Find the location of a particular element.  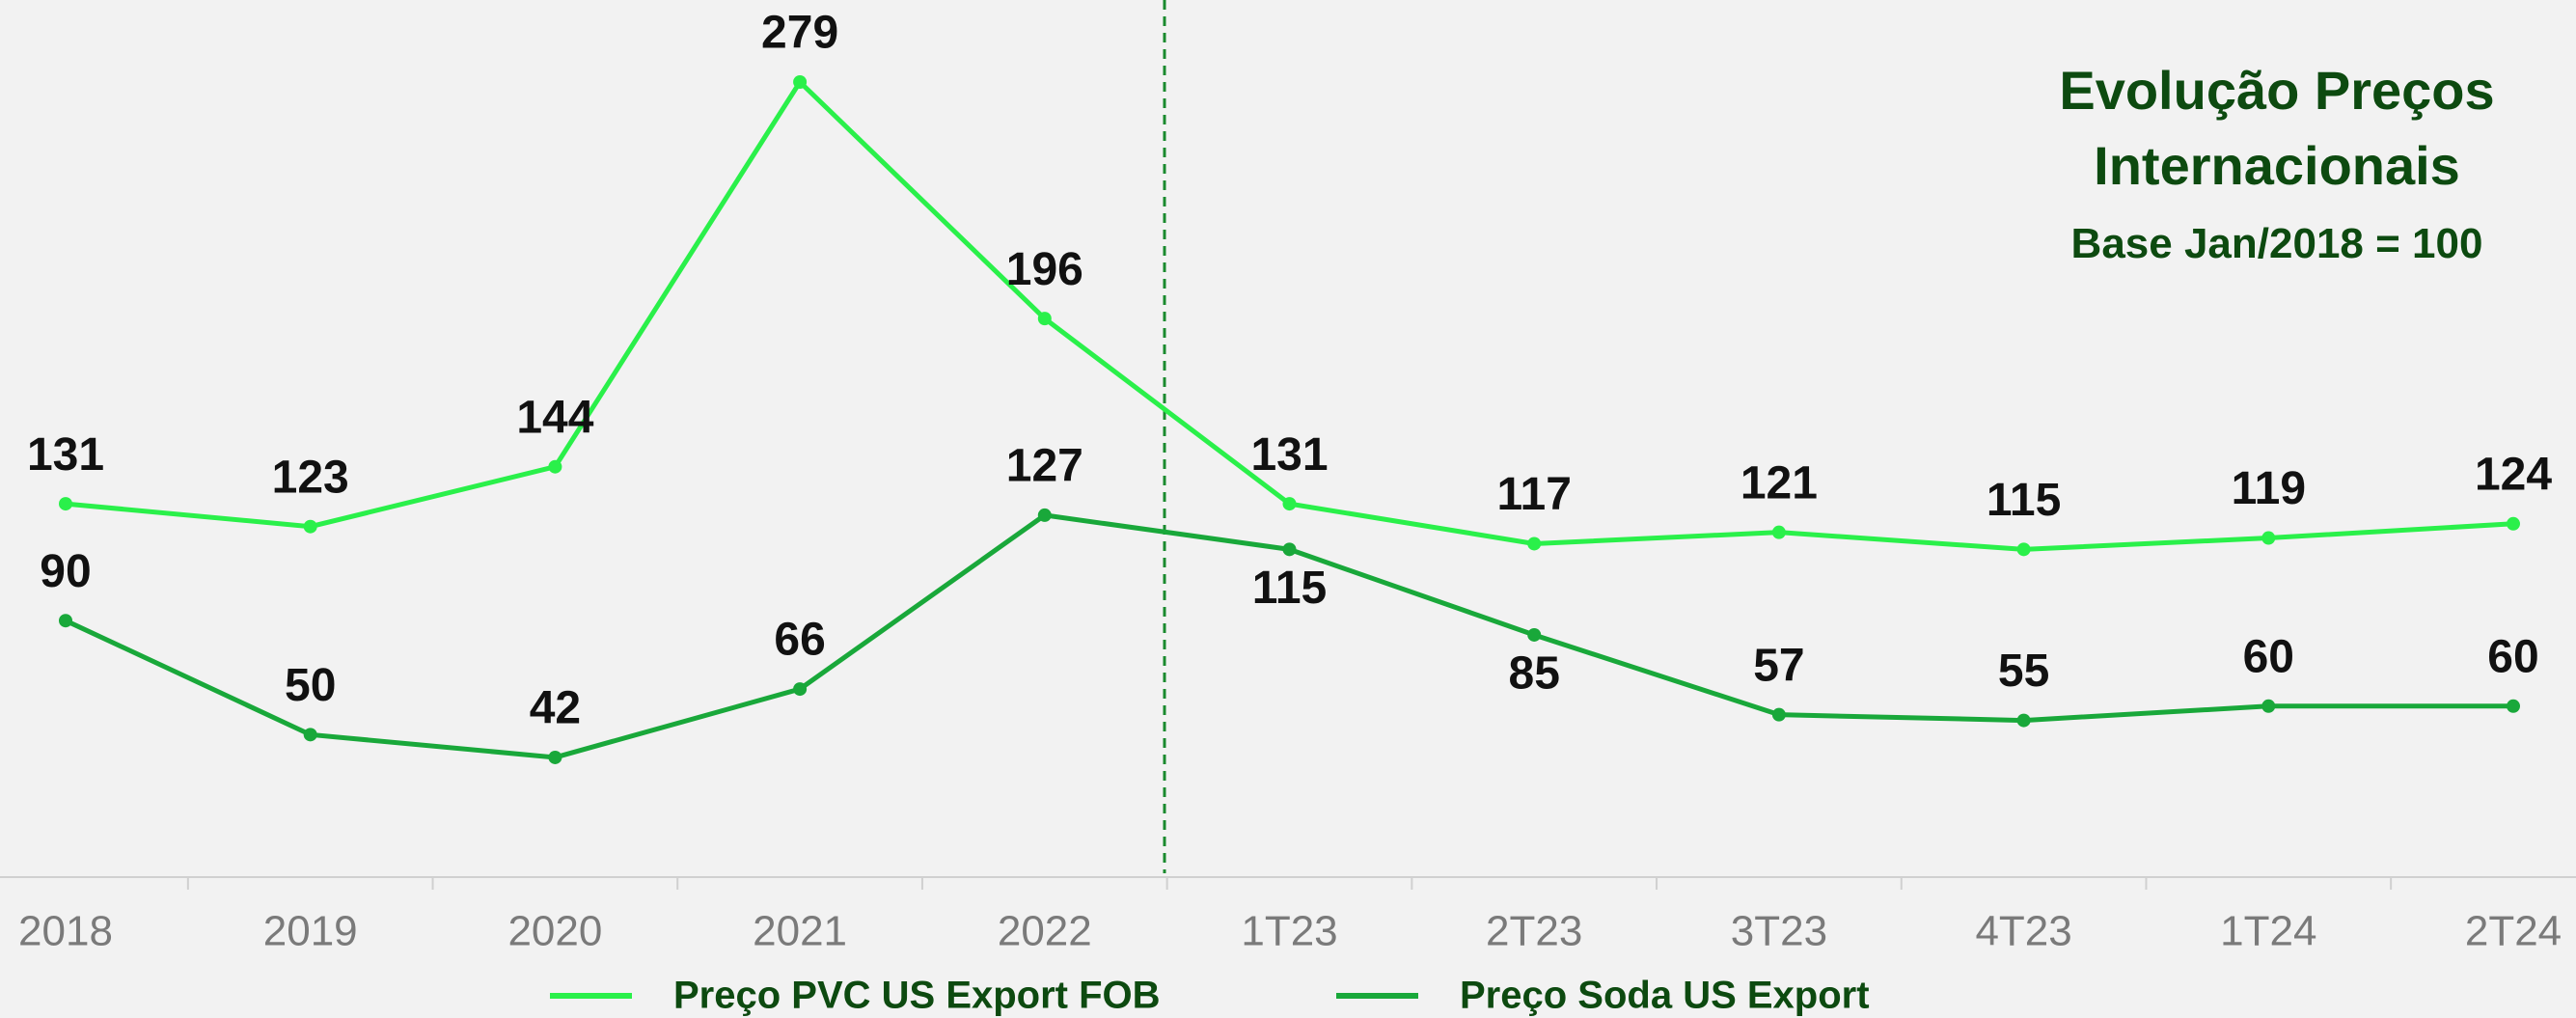

data-label: 119 is located at coordinates (2269, 488).